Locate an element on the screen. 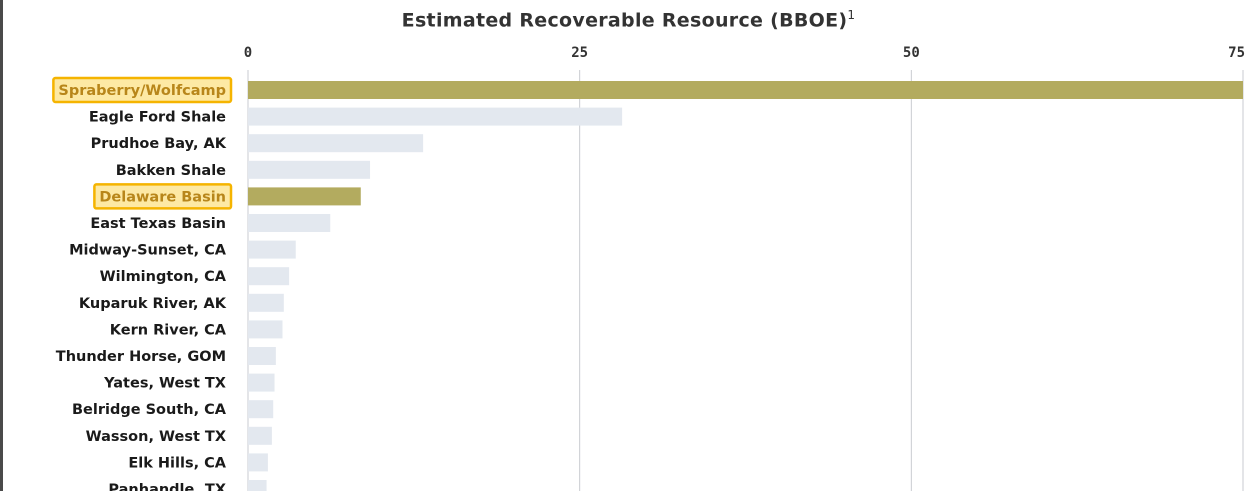 This screenshot has width=1257, height=491. category-label: Yates, West TX is located at coordinates (164, 384).